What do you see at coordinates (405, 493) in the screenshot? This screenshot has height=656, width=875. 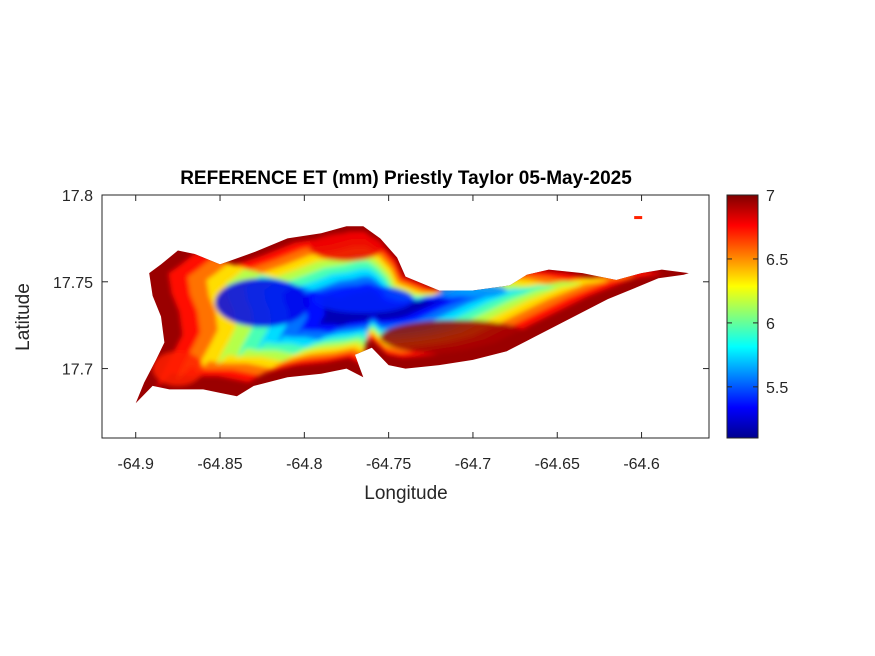 I see `x-axis-label: Longitude` at bounding box center [405, 493].